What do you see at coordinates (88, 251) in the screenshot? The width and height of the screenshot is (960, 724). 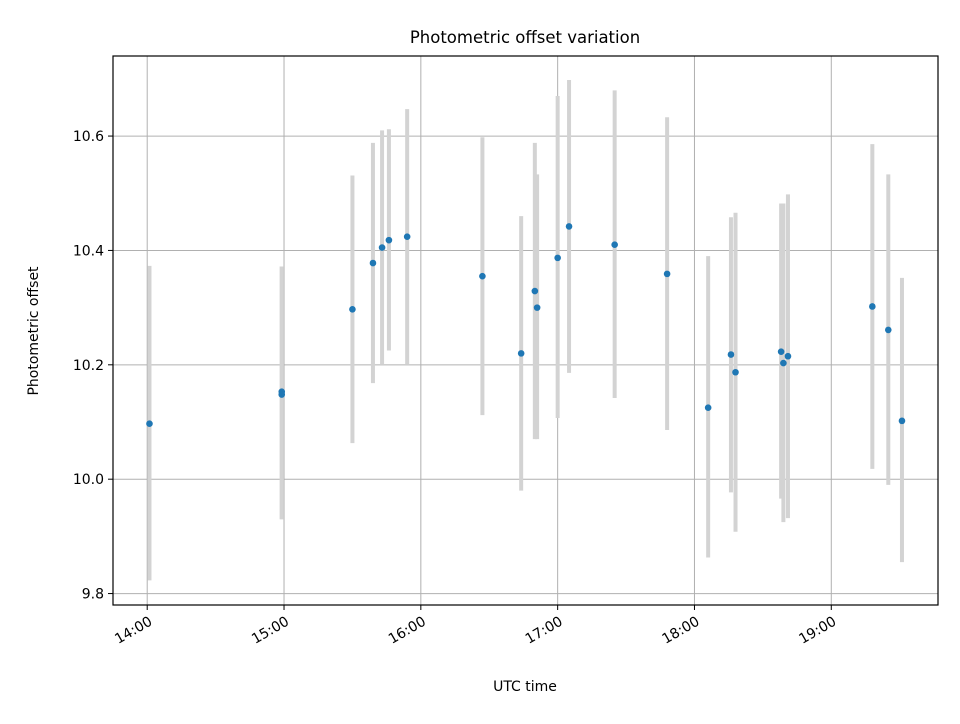 I see `y-tick-label: 10.4` at bounding box center [88, 251].